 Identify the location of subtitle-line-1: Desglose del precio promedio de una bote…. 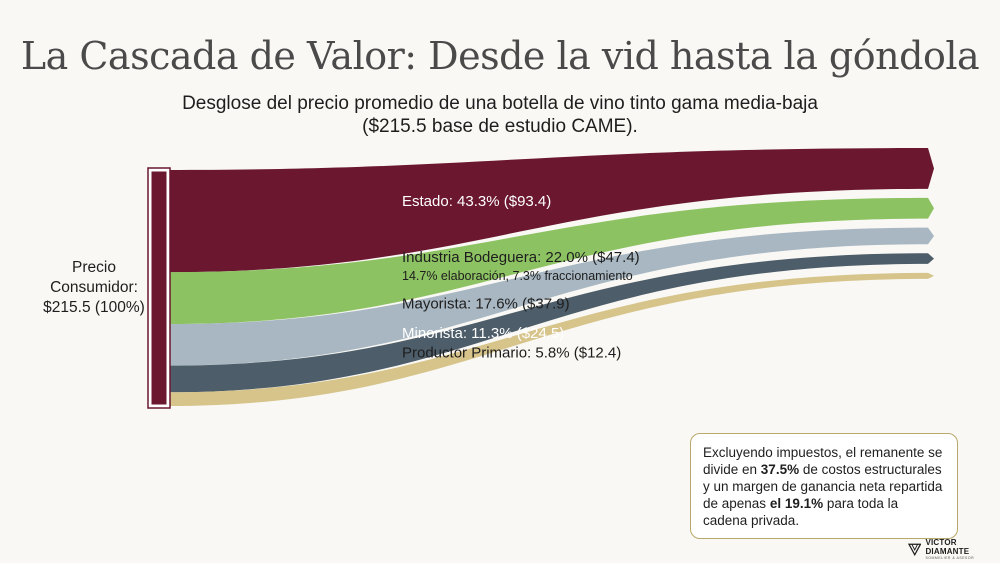
(500, 103).